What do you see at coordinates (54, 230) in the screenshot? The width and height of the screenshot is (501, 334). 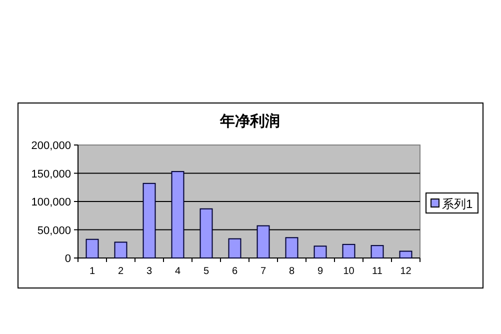 I see `y-tick-label: 50,000` at bounding box center [54, 230].